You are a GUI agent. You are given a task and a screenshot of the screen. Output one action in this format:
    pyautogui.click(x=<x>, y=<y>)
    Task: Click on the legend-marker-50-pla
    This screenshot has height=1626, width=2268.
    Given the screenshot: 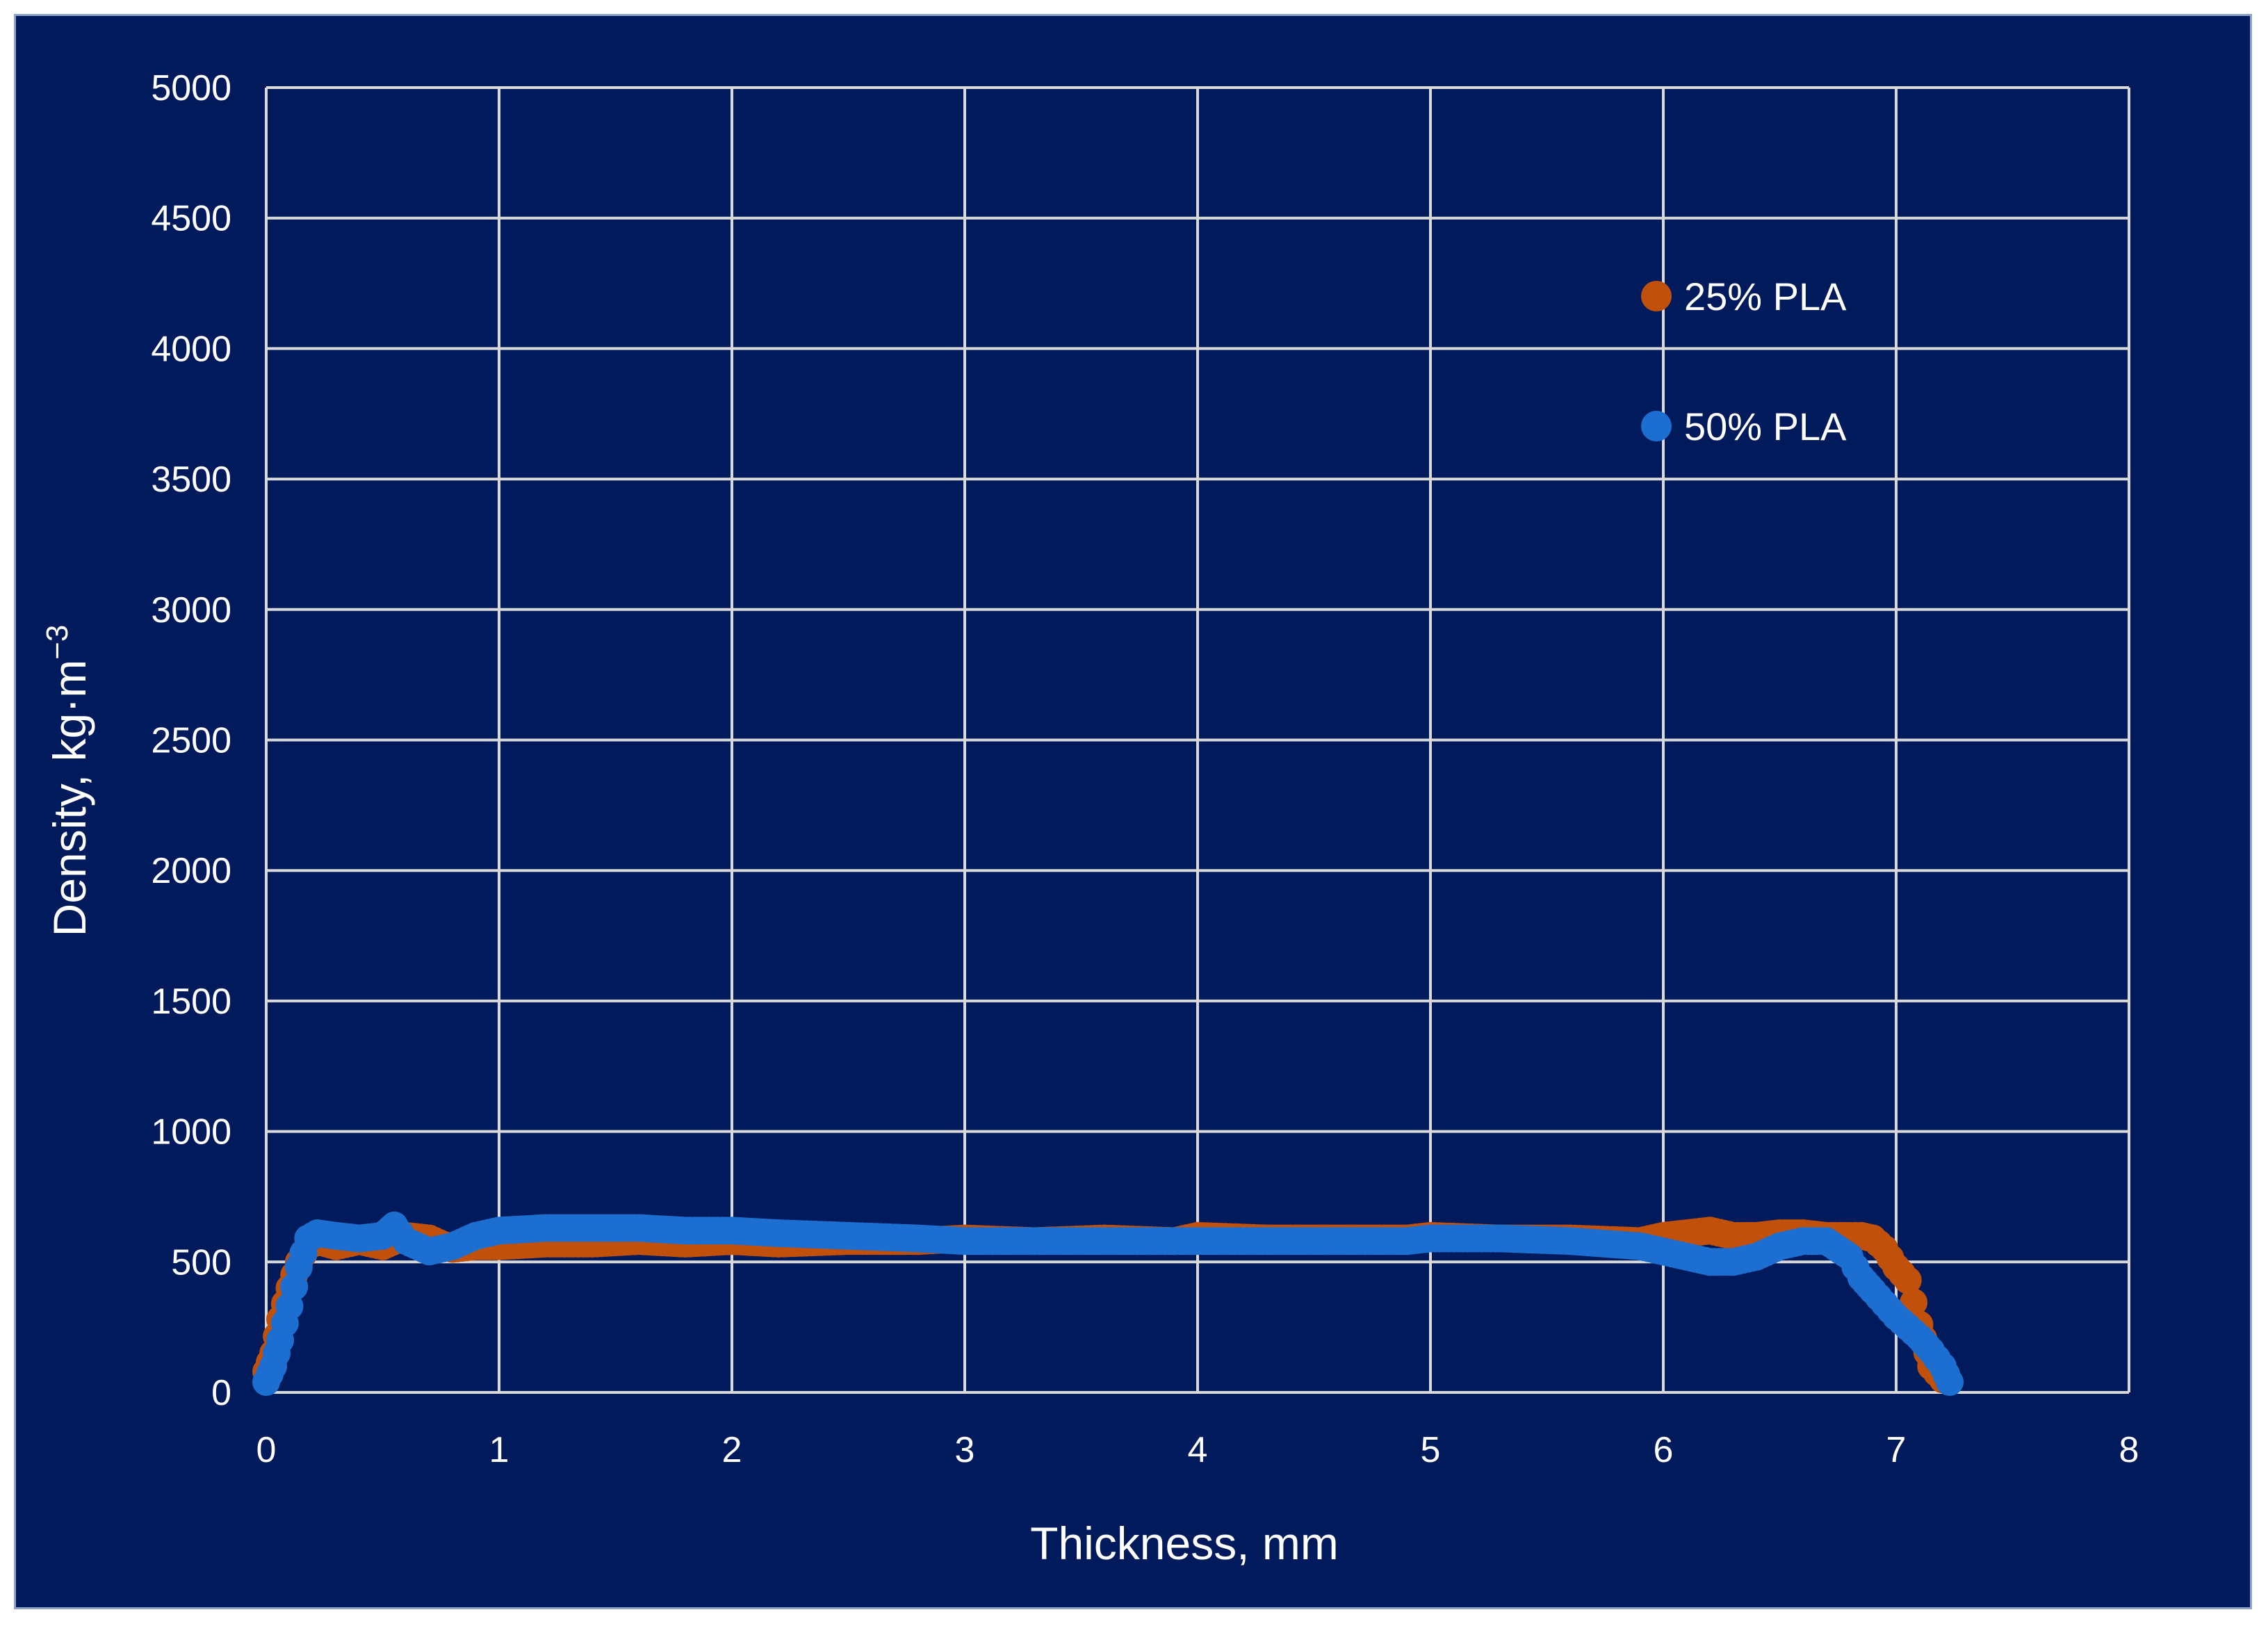 What is the action you would take?
    pyautogui.click(x=1656, y=426)
    